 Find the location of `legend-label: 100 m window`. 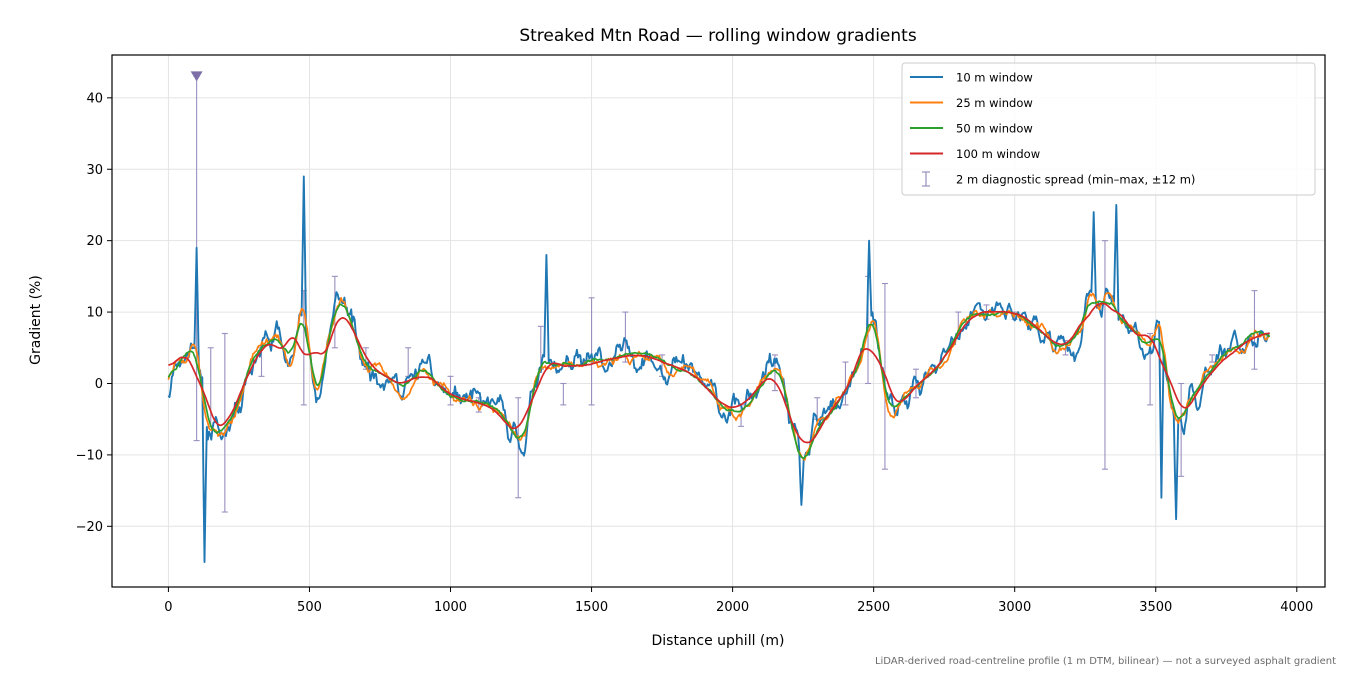

legend-label: 100 m window is located at coordinates (998, 154).